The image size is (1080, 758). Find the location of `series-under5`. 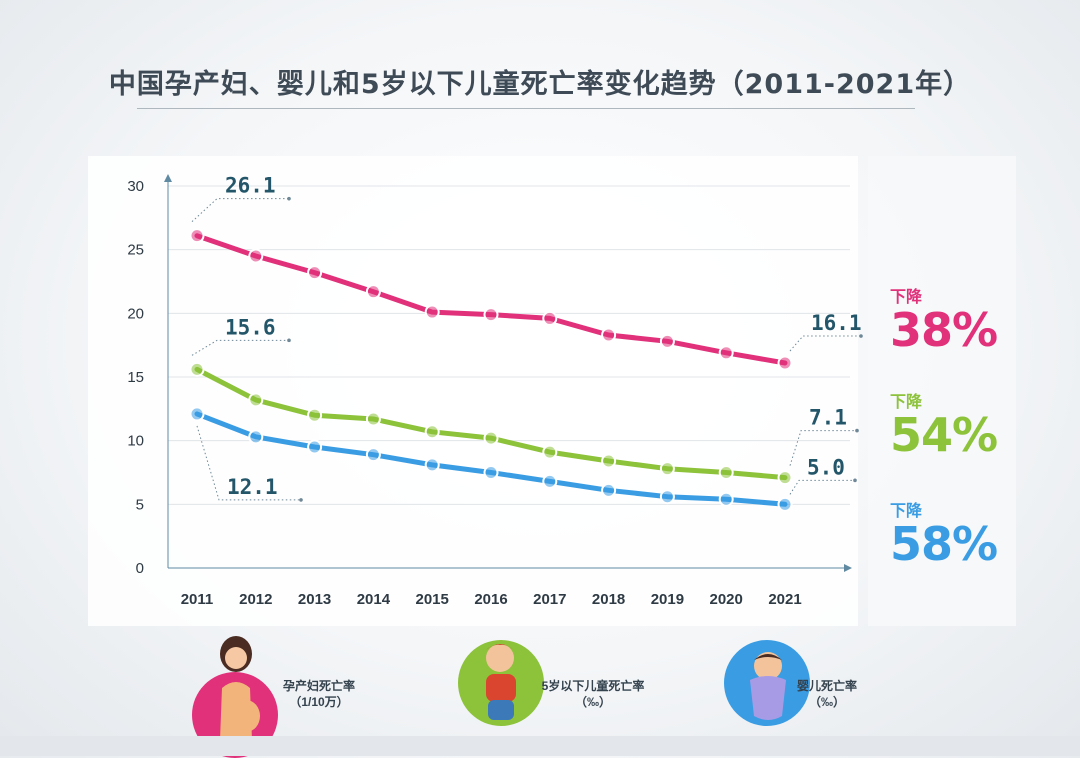

series-under5 is located at coordinates (491, 423).